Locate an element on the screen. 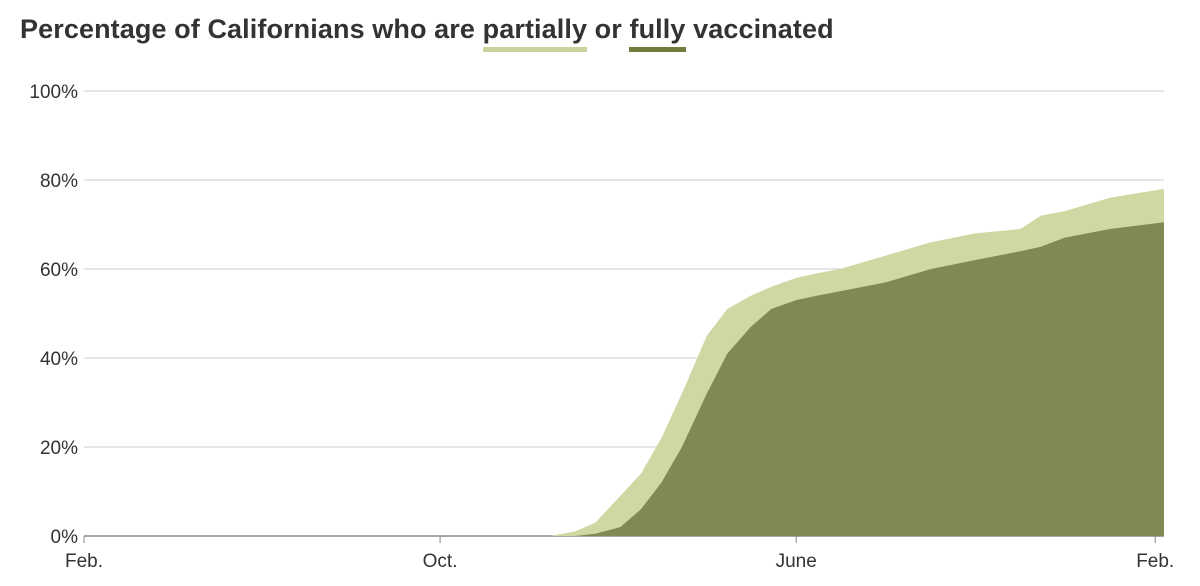  title-middle: or is located at coordinates (608, 29).